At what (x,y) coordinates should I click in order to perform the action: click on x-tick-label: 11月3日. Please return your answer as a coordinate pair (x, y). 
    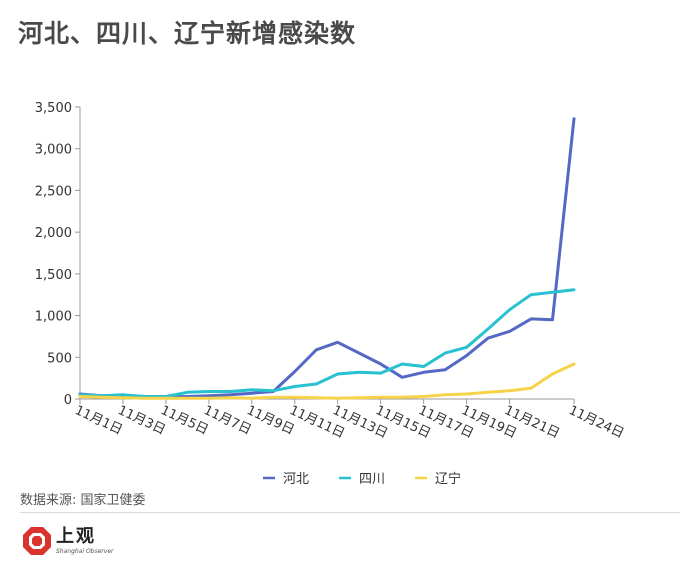
    Looking at the image, I should click on (141, 420).